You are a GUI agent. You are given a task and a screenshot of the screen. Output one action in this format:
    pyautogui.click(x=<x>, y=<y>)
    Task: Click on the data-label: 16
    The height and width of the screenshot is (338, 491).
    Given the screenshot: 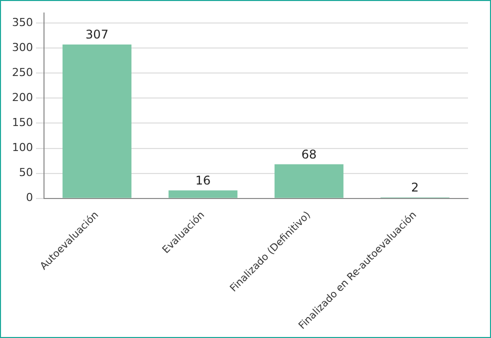 What is the action you would take?
    pyautogui.click(x=203, y=180)
    